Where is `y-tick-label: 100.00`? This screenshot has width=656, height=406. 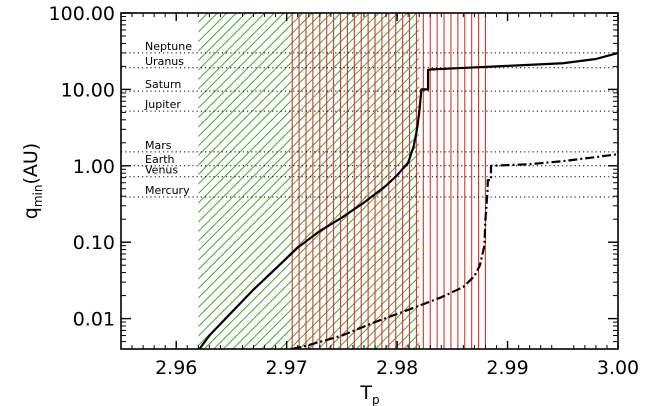 y-tick-label: 100.00 is located at coordinates (82, 14).